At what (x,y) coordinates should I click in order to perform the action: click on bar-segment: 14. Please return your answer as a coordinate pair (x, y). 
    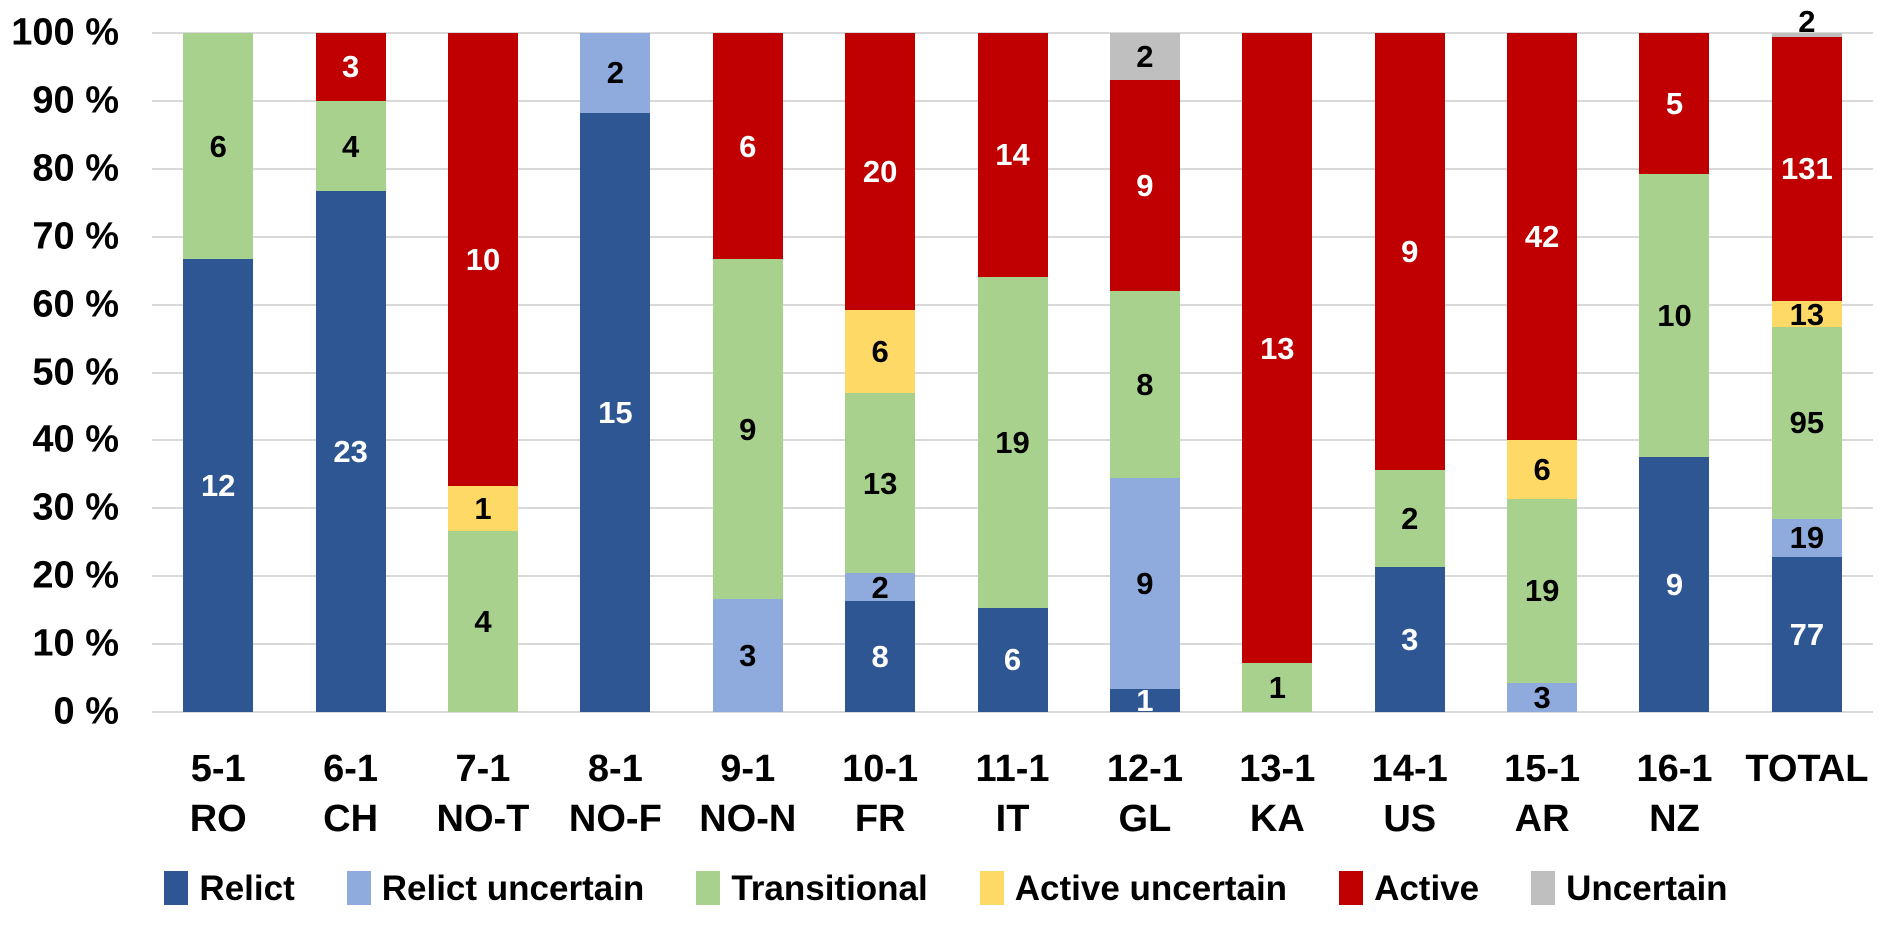
    Looking at the image, I should click on (1012, 155).